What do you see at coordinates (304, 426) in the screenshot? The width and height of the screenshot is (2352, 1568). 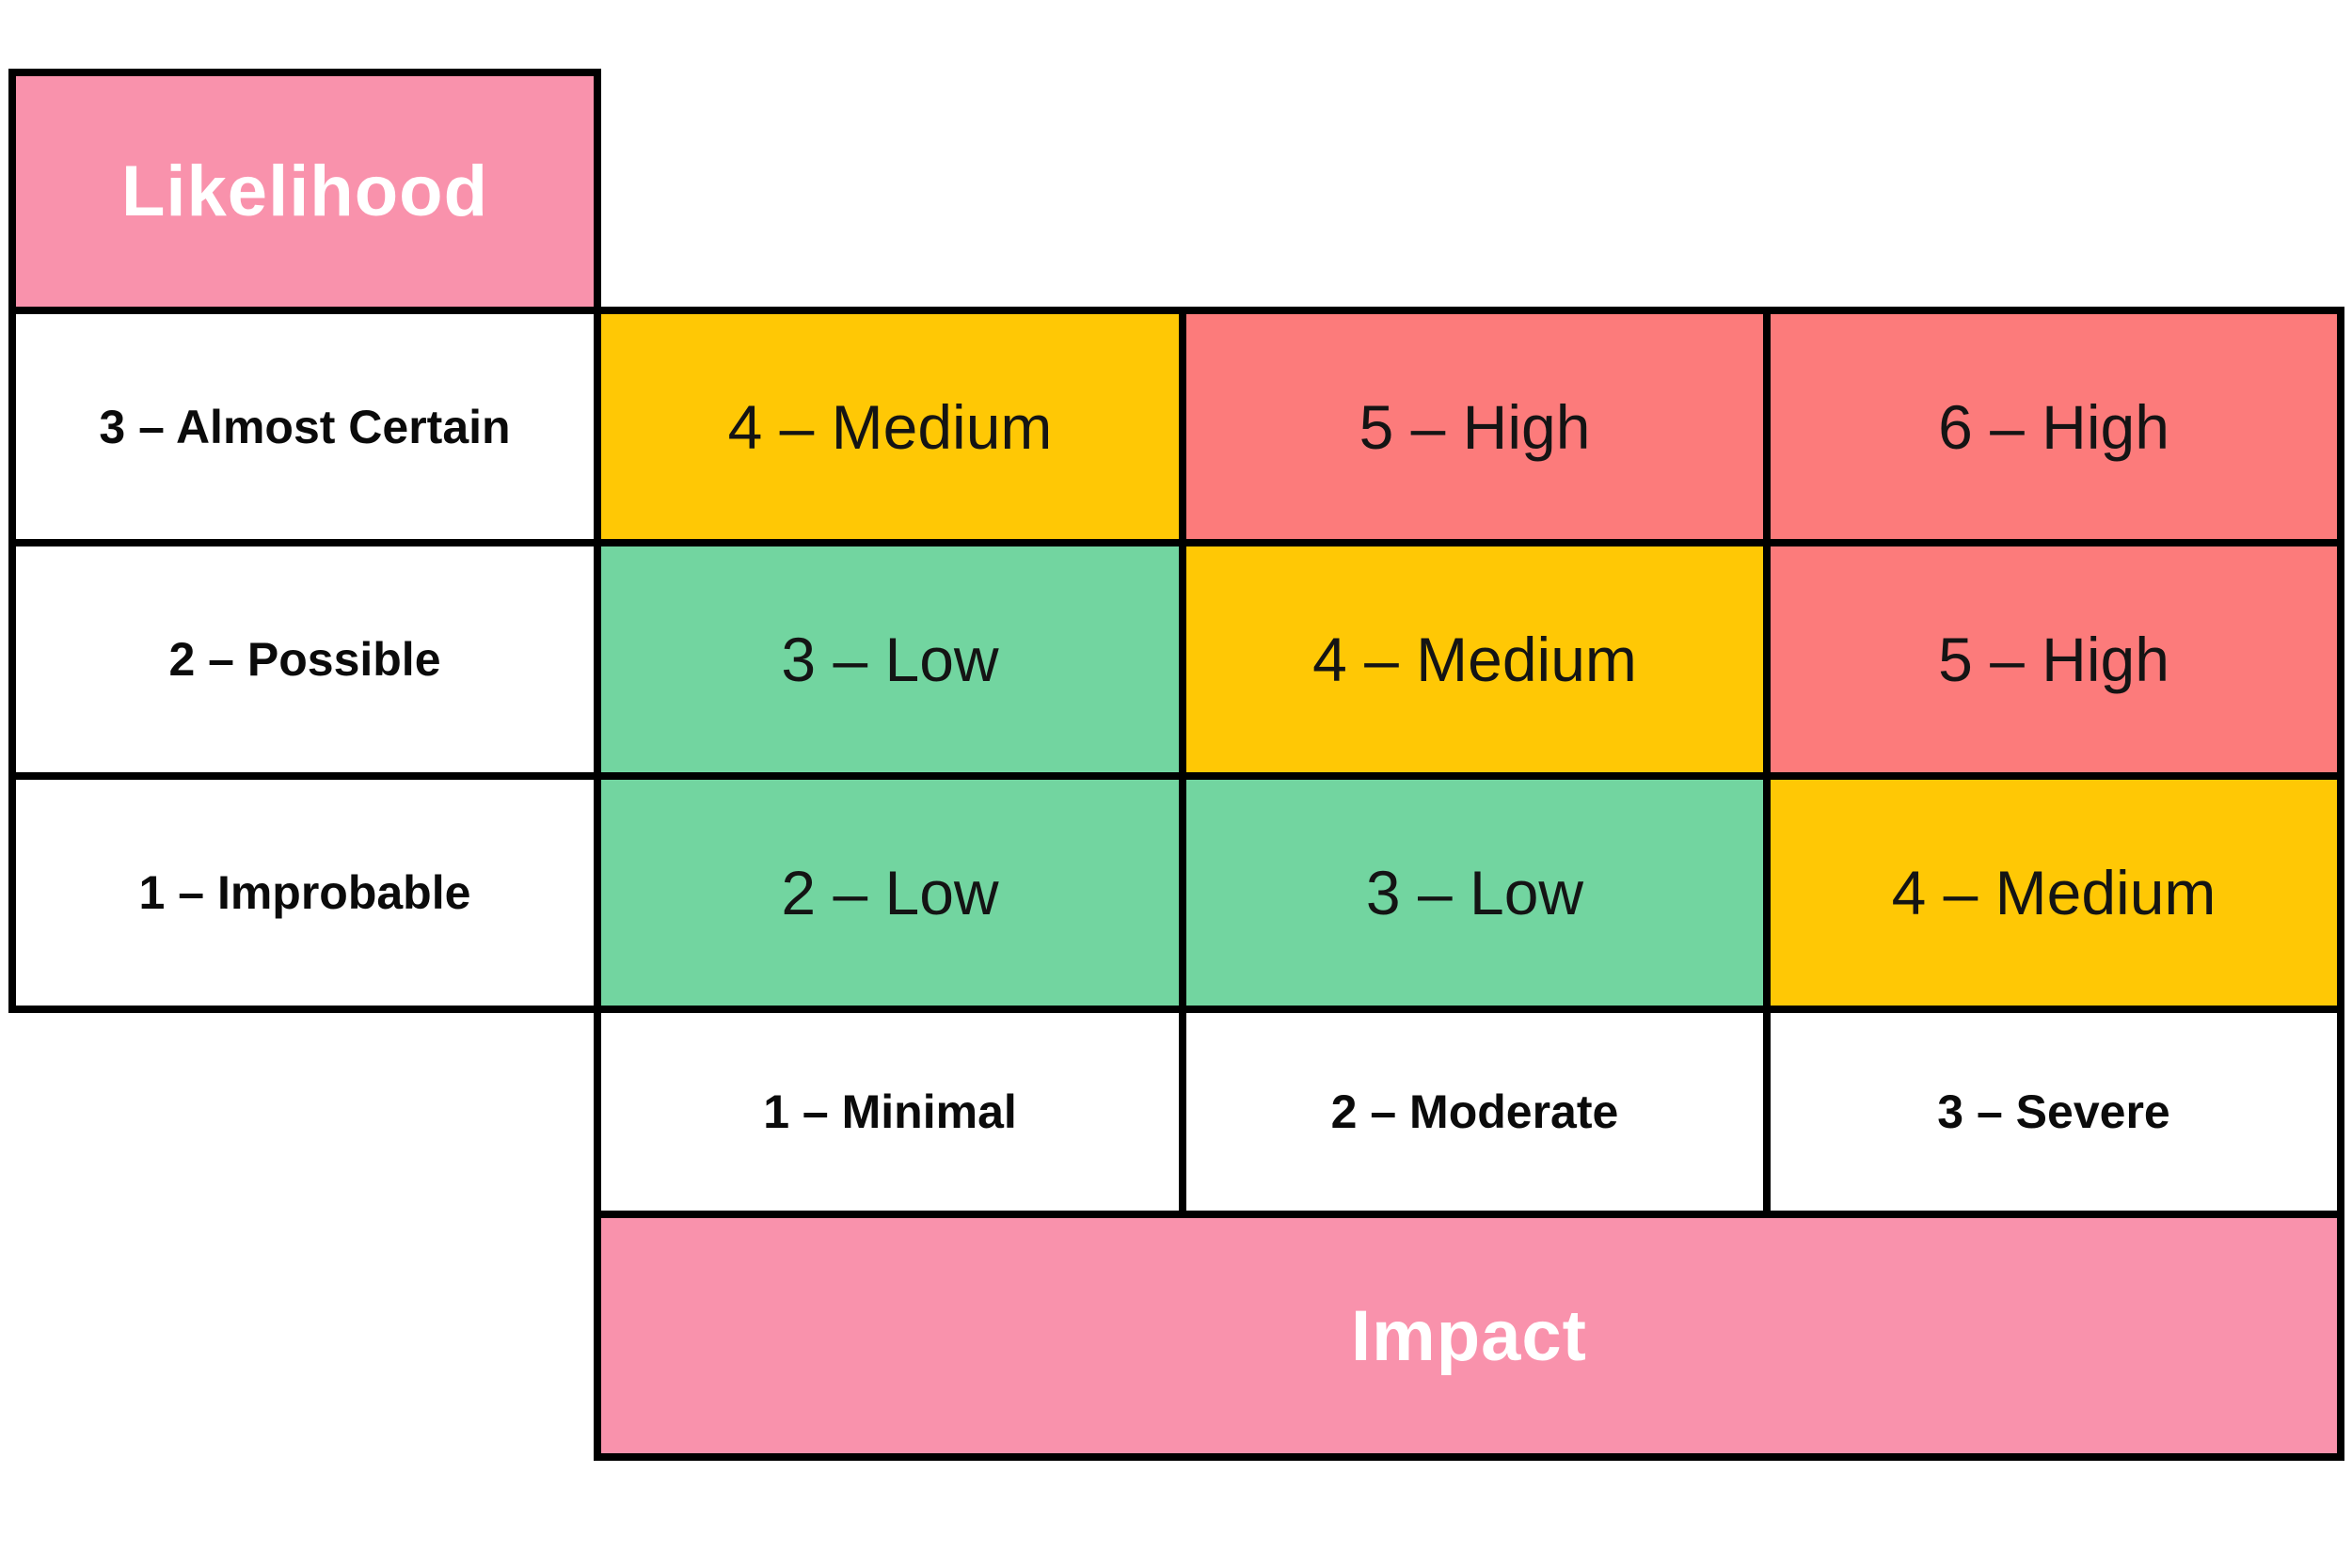 I see `likelihood-label-almost-certain: 3 – Almost Certain` at bounding box center [304, 426].